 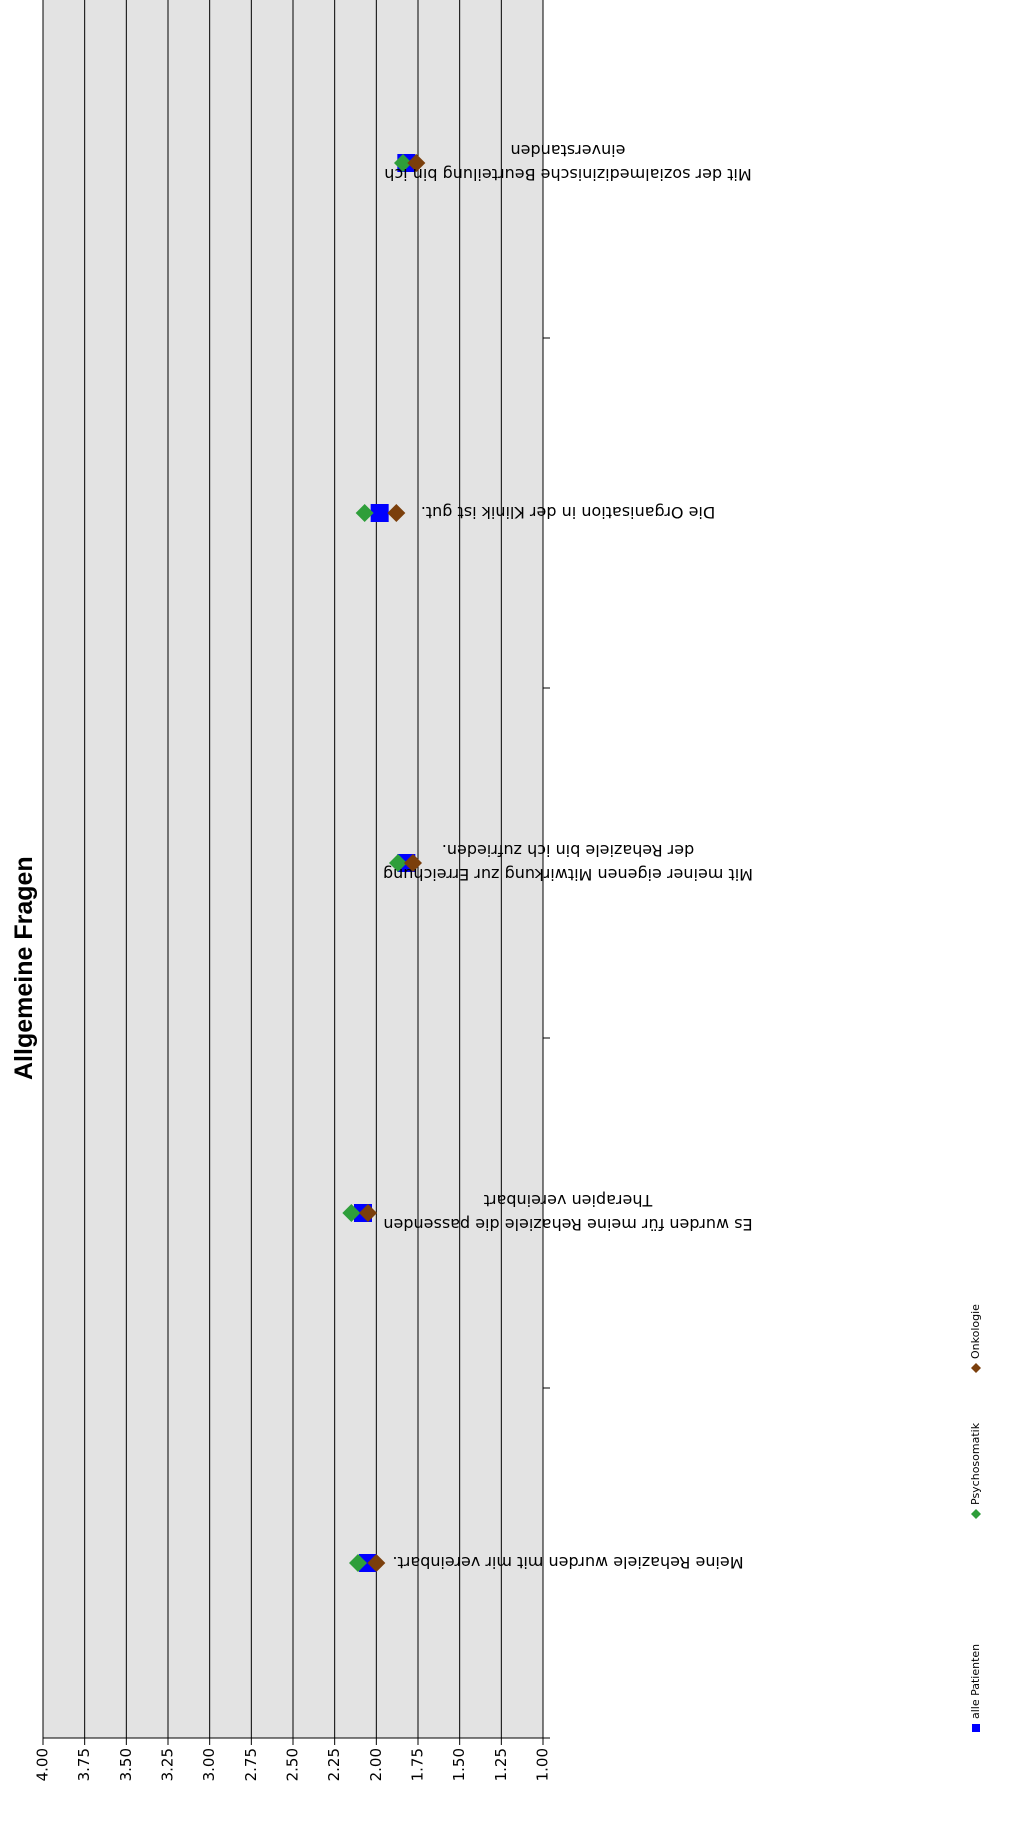 I want to click on legend-label: alle Patienten, so click(x=975, y=1681).